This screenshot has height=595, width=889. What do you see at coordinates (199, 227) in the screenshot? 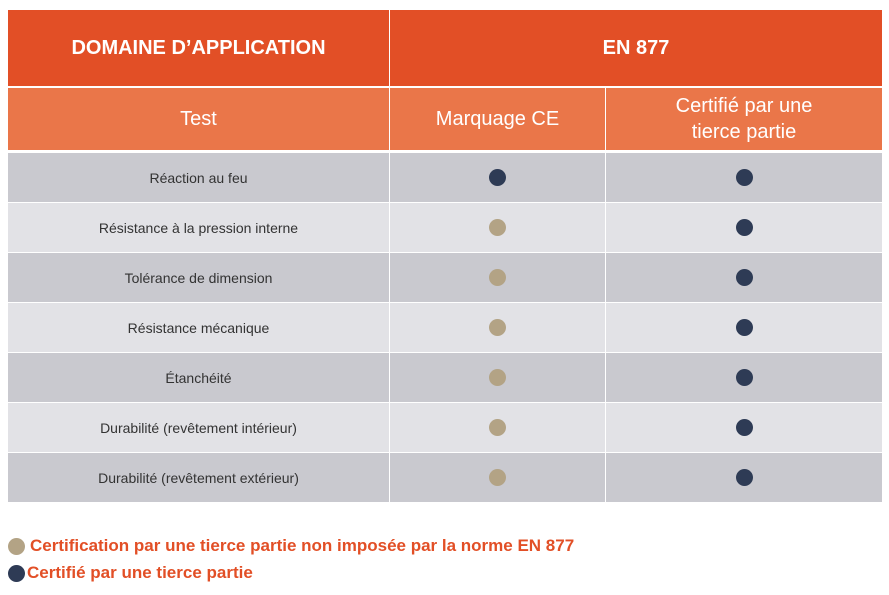
I see `test-name-cell: Résistance à la pression interne` at bounding box center [199, 227].